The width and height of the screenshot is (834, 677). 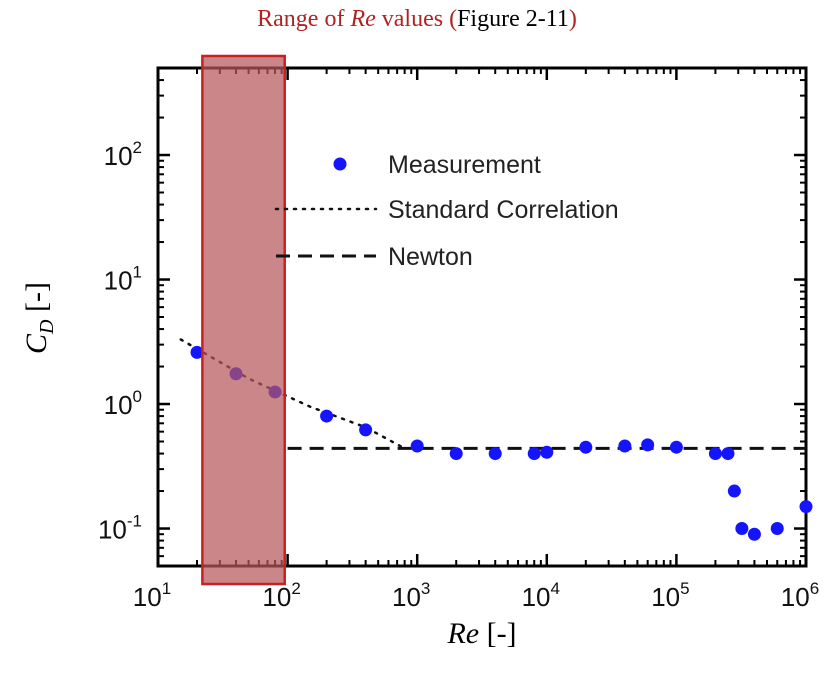 What do you see at coordinates (281, 595) in the screenshot?
I see `x-tick-label: 10²` at bounding box center [281, 595].